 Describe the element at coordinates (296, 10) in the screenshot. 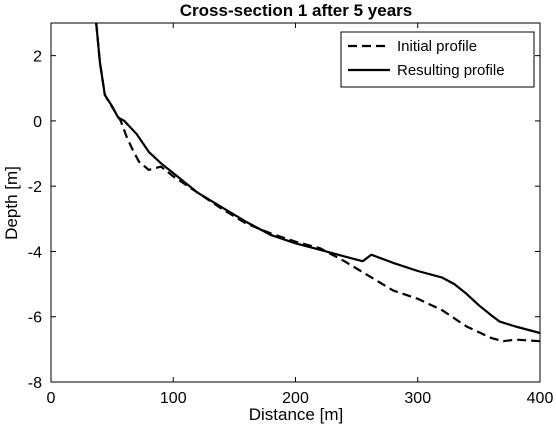

I see `chart-title: Cross-section 1 after 5 years` at that location.